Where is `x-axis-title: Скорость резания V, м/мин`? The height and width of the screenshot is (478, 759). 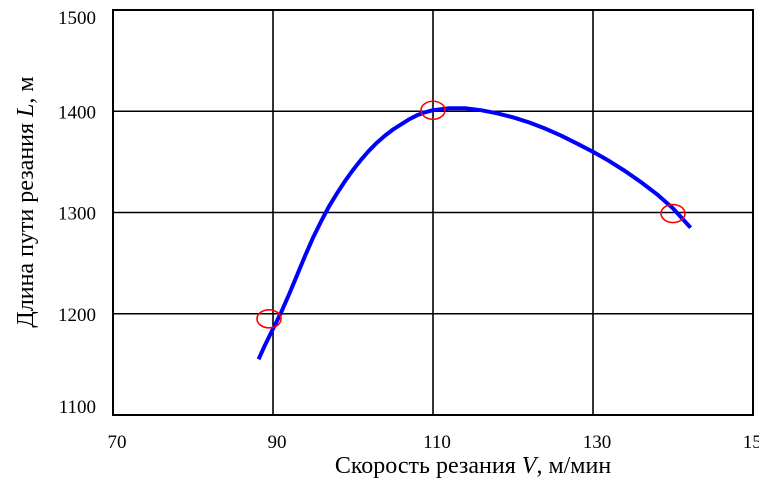
x-axis-title: Скорость резания V, м/мин is located at coordinates (473, 465).